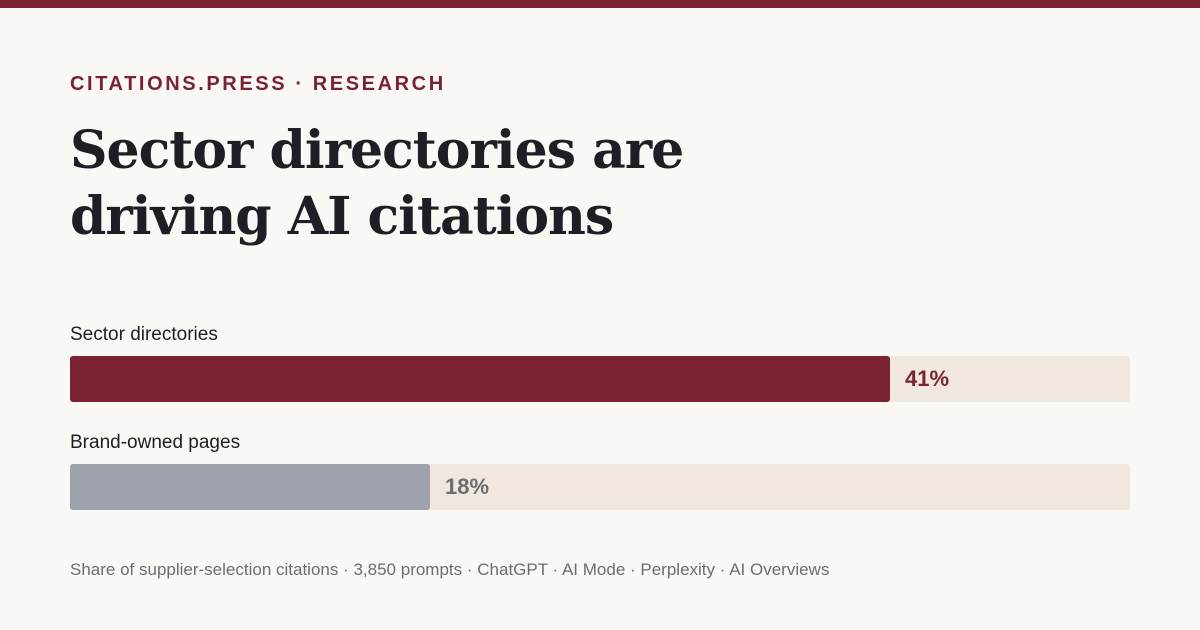 This screenshot has width=1200, height=630. I want to click on bar-label-sector-directories: Sector directories, so click(144, 334).